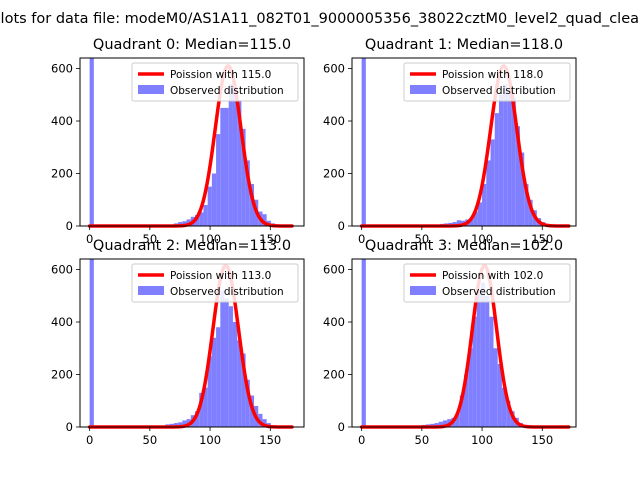 The image size is (640, 480). What do you see at coordinates (423, 290) in the screenshot?
I see `q3-legend-bar-swatch` at bounding box center [423, 290].